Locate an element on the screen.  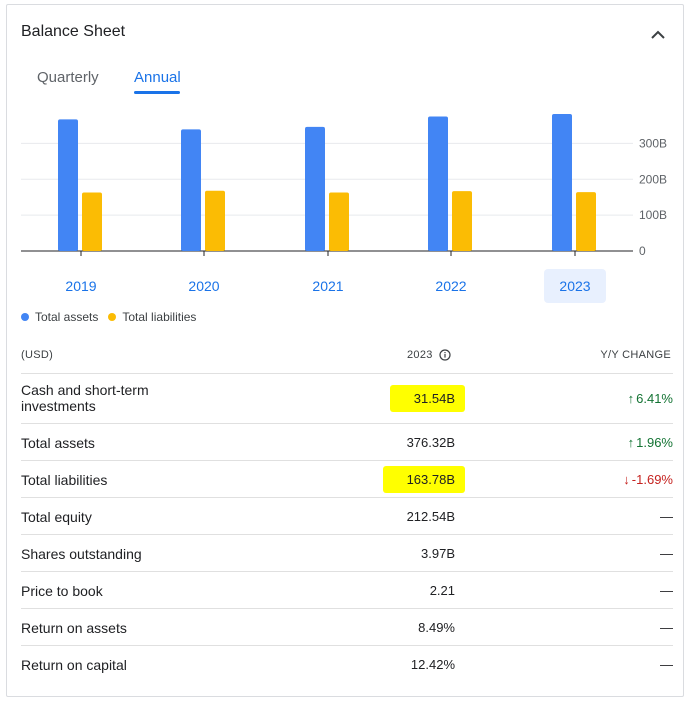
row-label: Total liabilities is located at coordinates (64, 479).